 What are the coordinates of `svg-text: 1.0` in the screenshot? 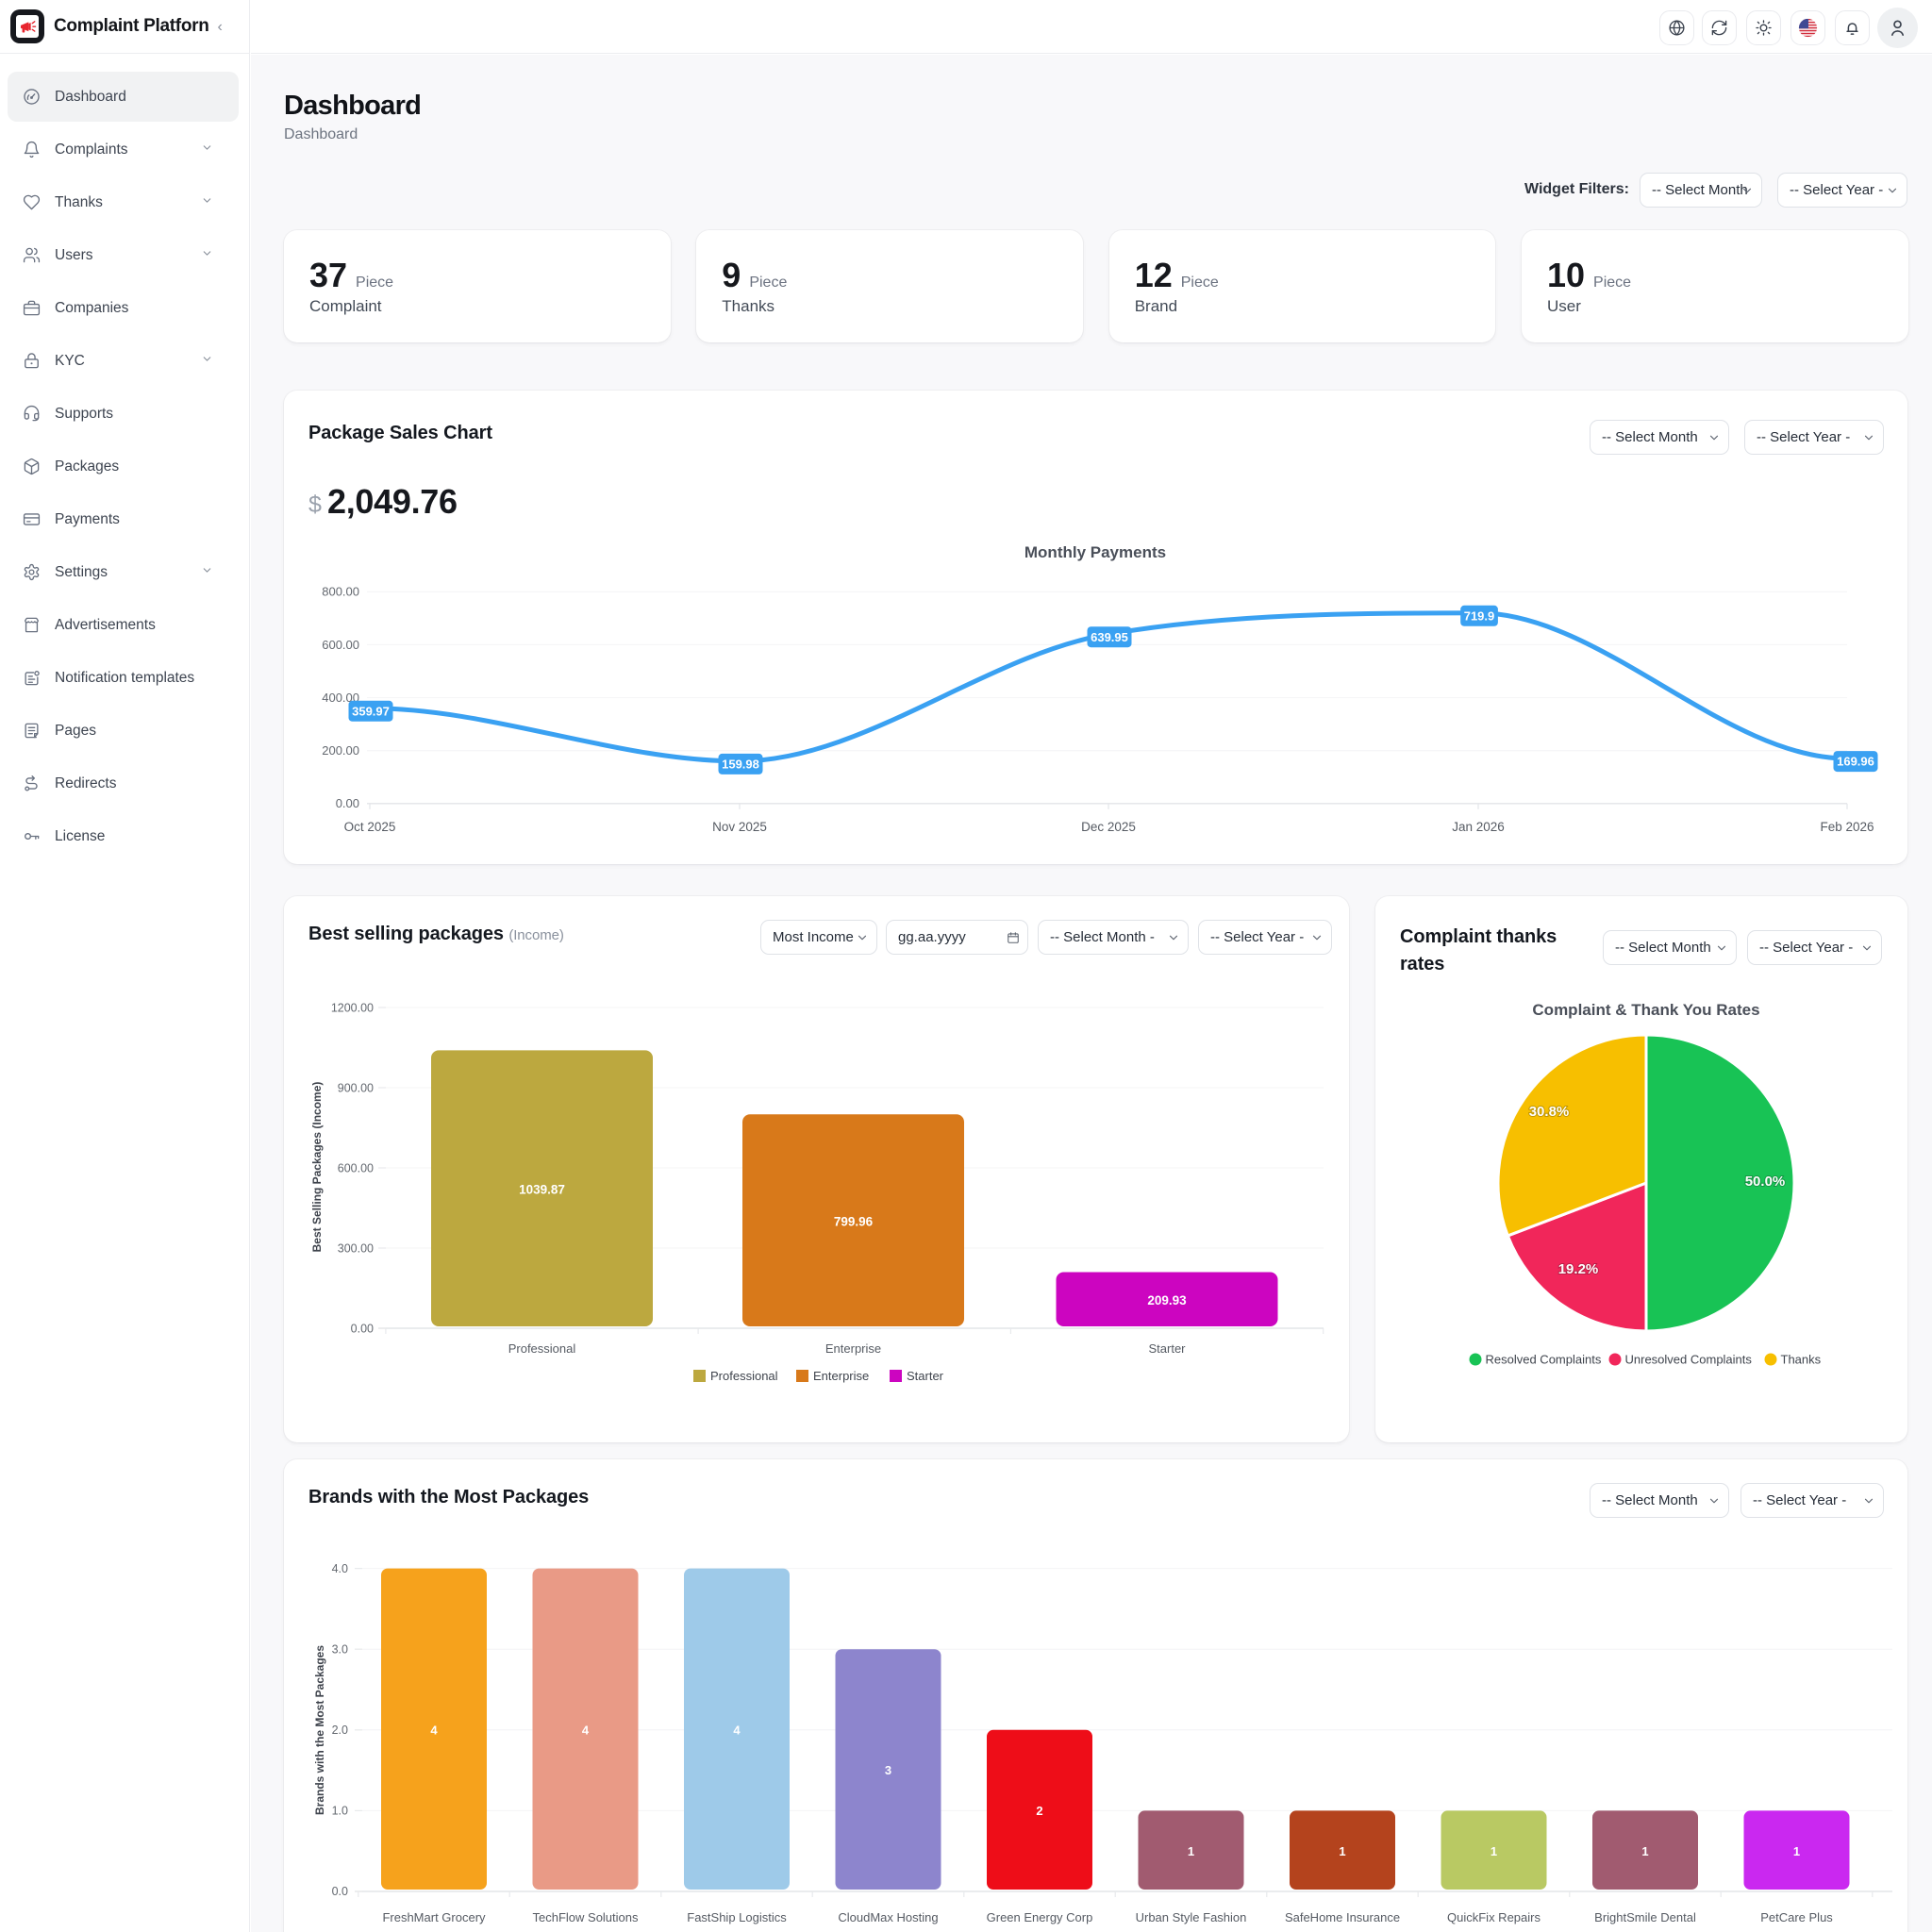 It's located at (340, 1812).